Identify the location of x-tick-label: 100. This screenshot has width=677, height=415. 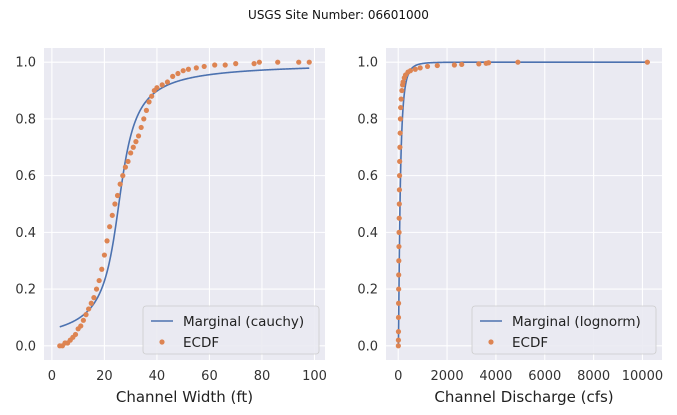
(314, 376).